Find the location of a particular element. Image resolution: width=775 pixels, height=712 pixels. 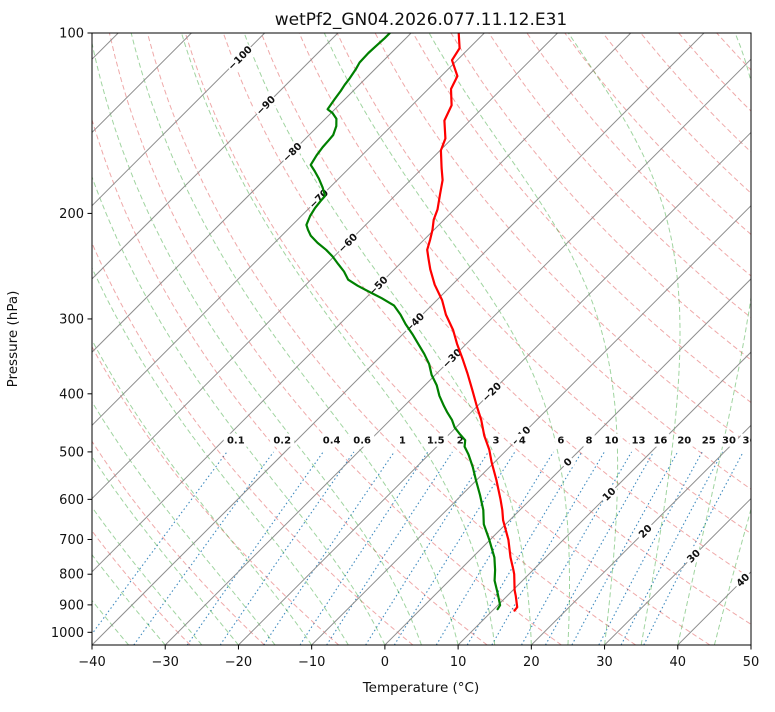

label-text: 0.2 is located at coordinates (282, 441).